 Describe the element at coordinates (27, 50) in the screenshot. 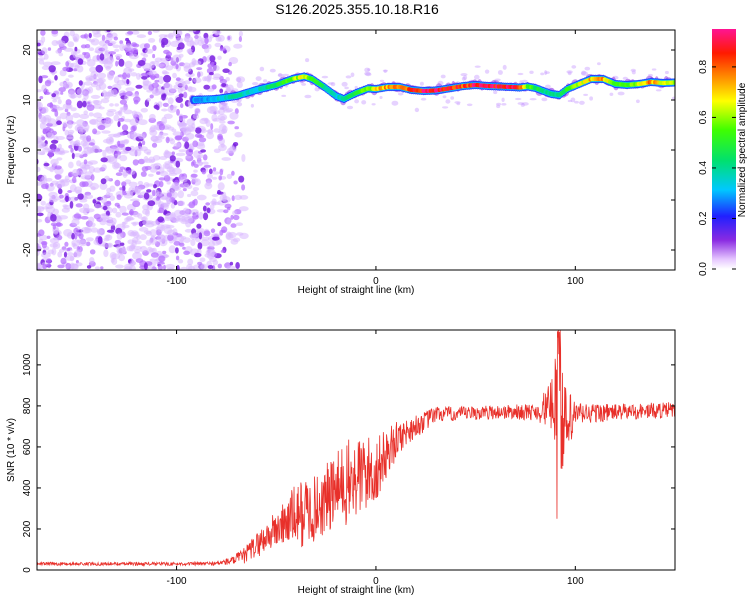

I see `y-tick-label: 20` at that location.